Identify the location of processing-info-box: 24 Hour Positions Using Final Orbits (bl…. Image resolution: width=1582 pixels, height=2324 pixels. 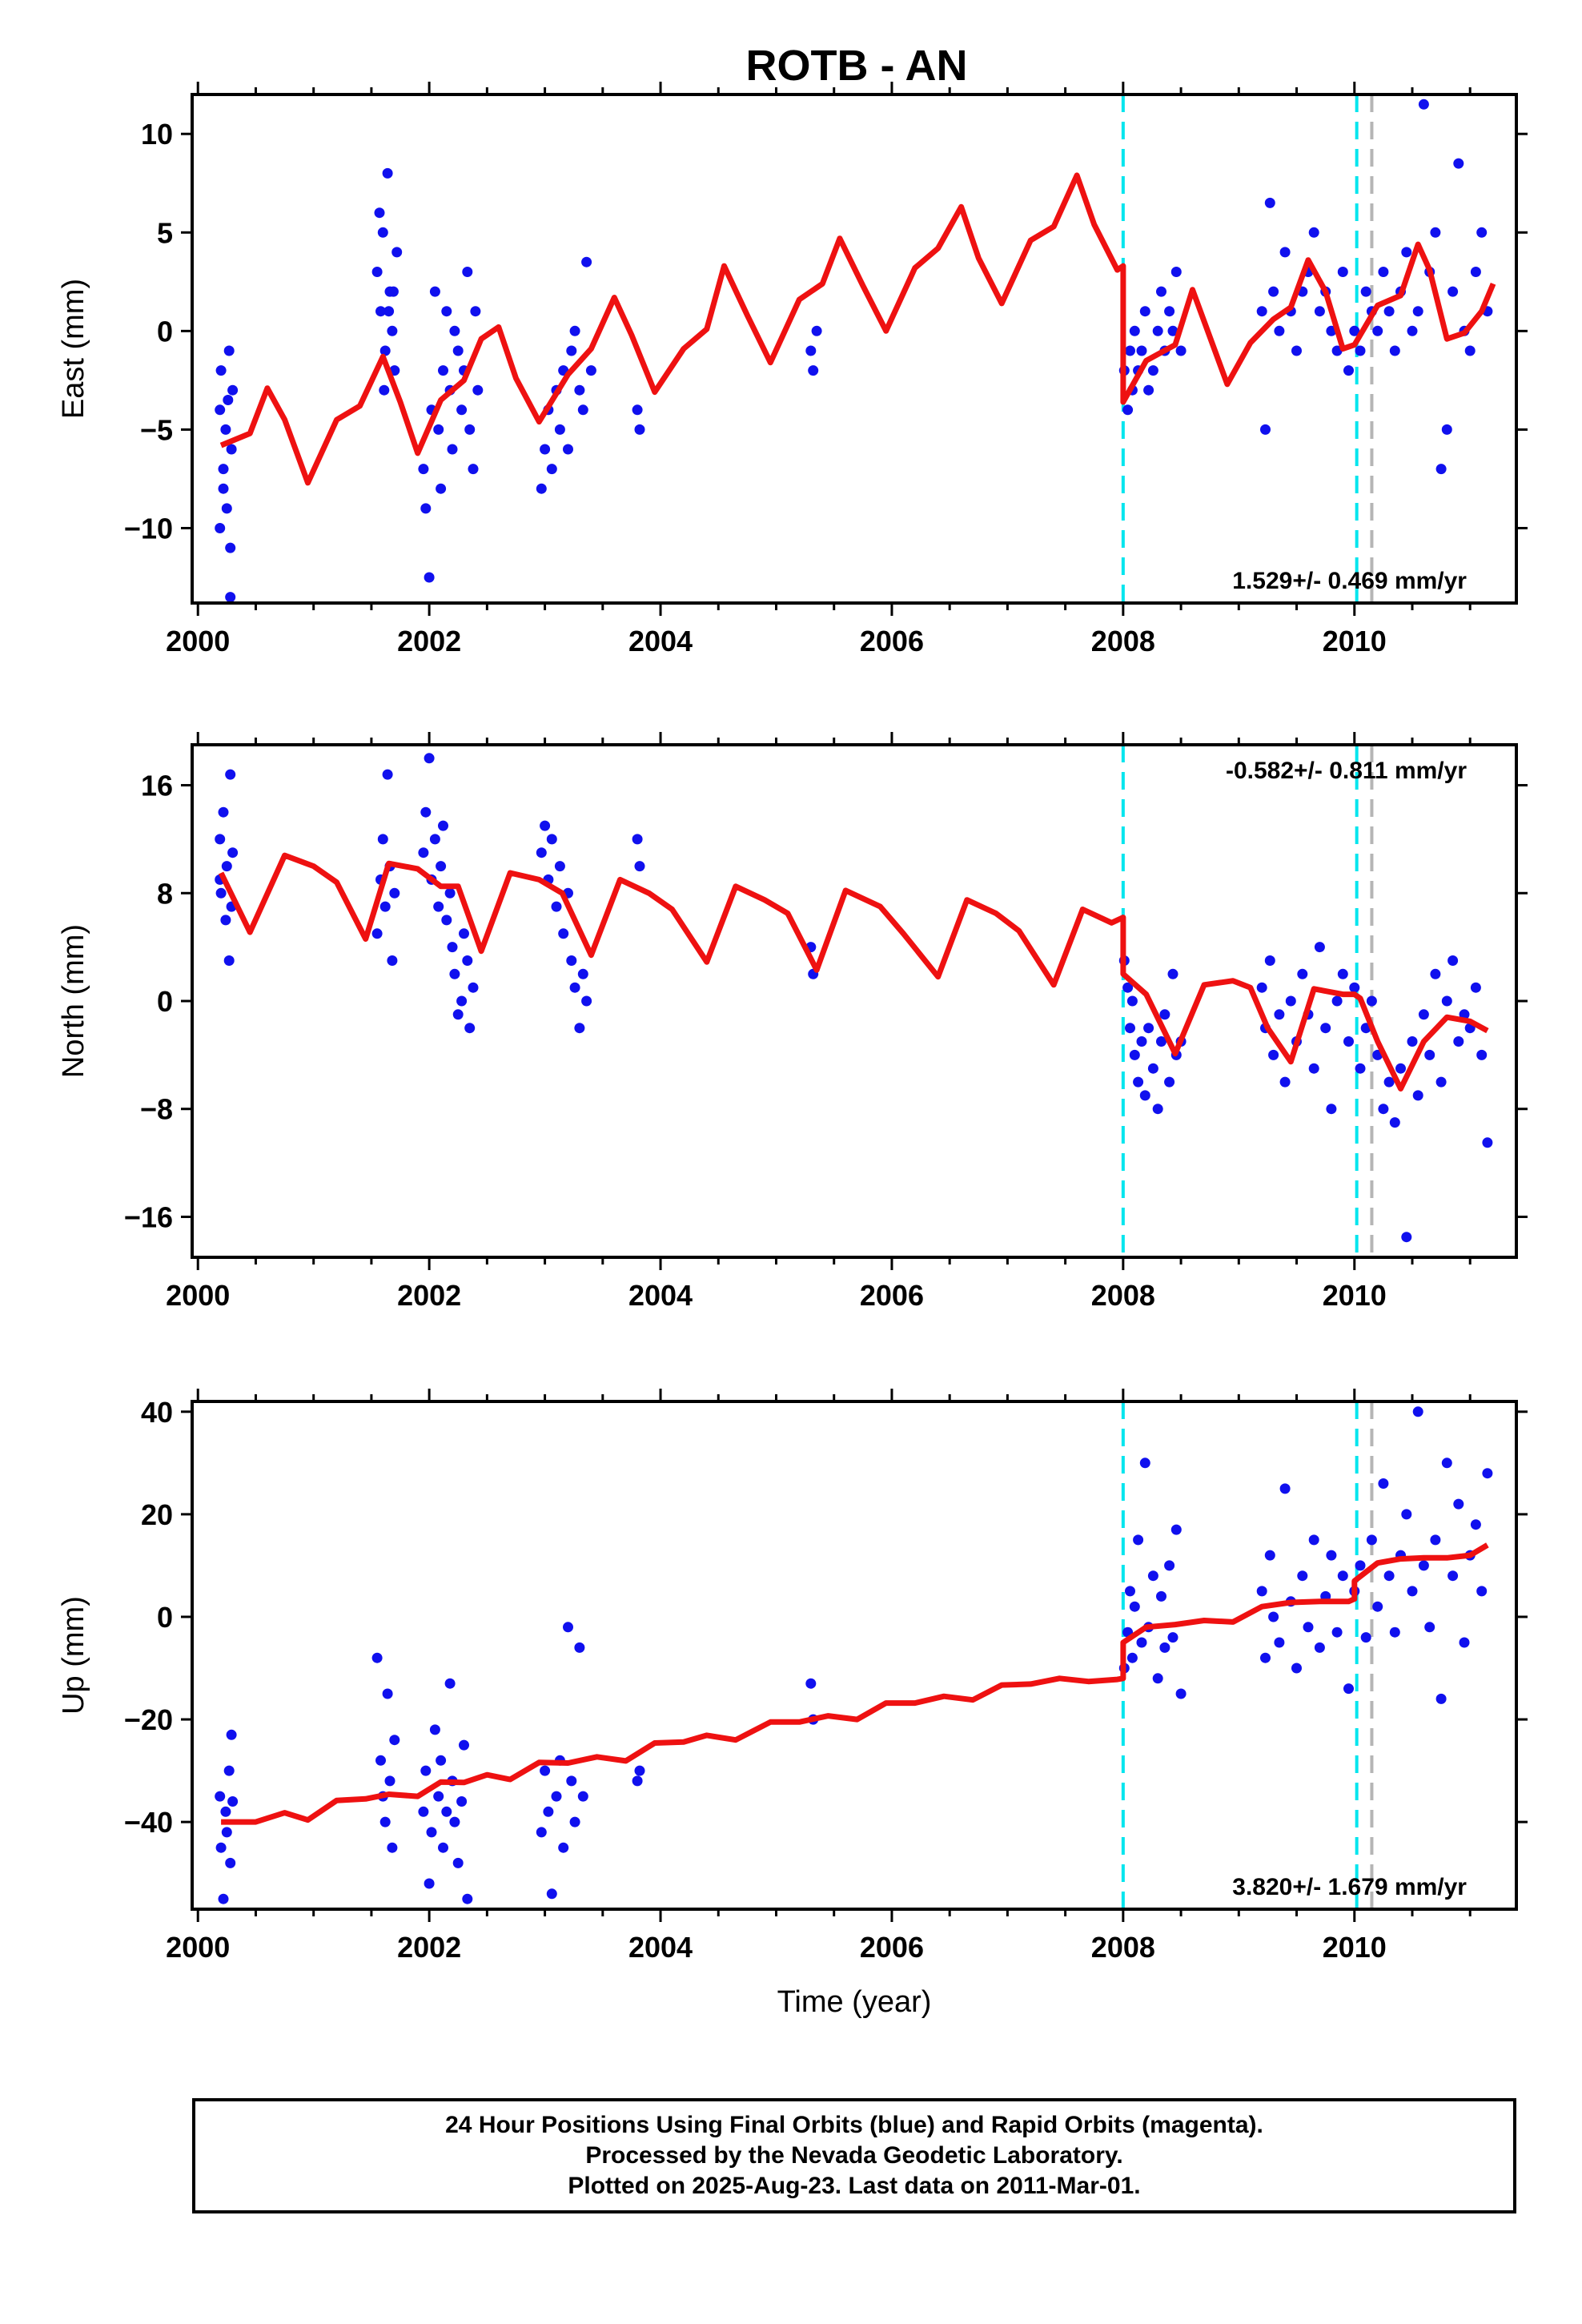
(854, 2155).